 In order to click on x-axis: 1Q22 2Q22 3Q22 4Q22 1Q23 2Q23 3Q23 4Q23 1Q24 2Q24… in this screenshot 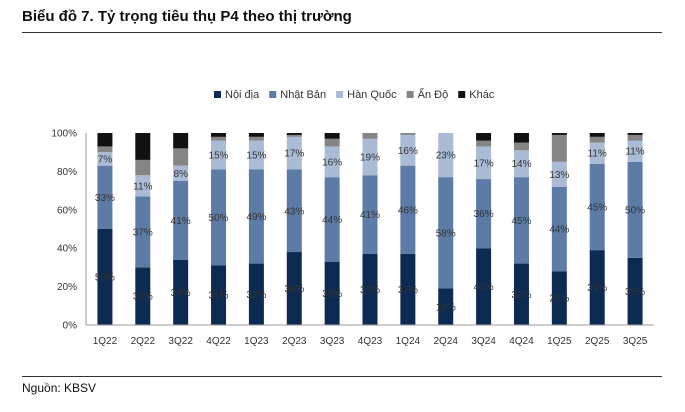, I will do `click(370, 335)`.